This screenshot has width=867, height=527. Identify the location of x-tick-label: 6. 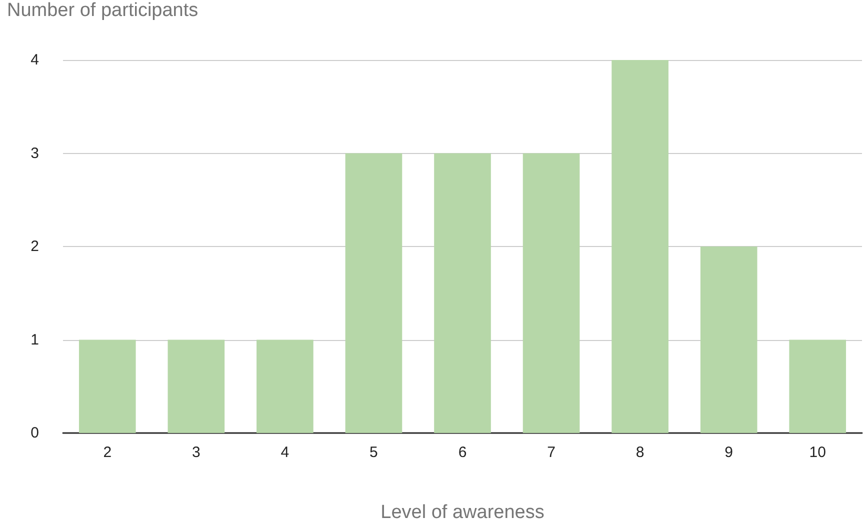
(462, 452).